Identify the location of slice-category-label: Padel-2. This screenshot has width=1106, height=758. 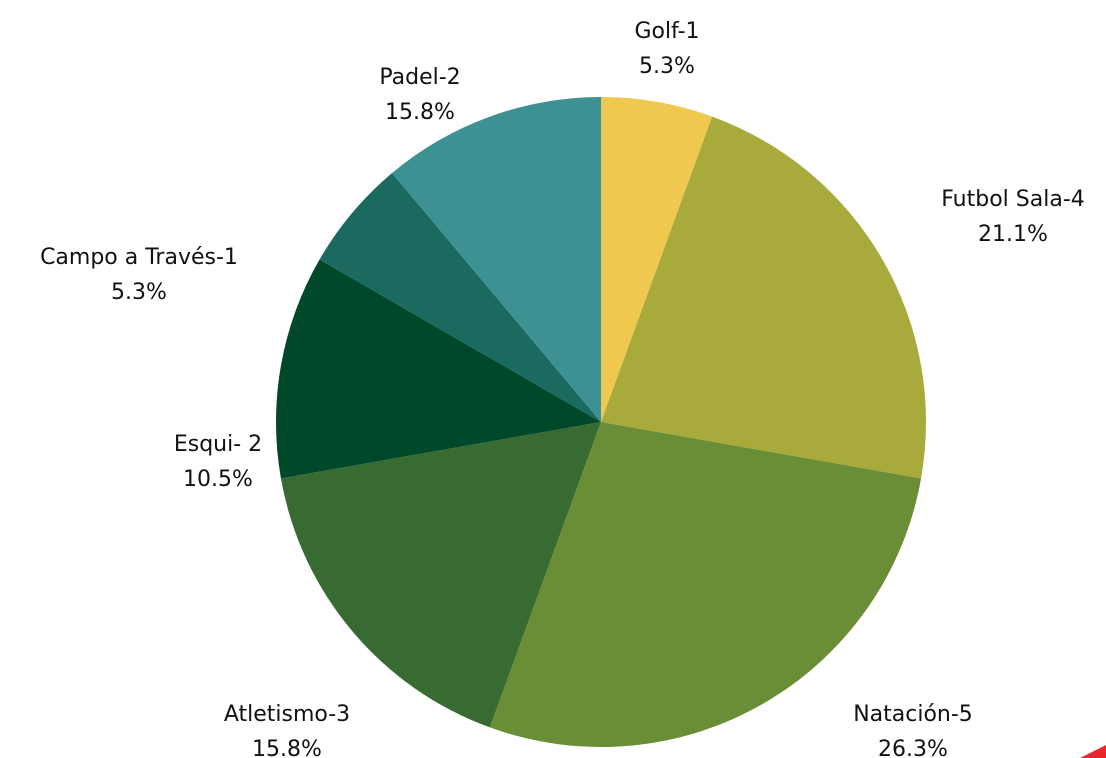
(419, 77).